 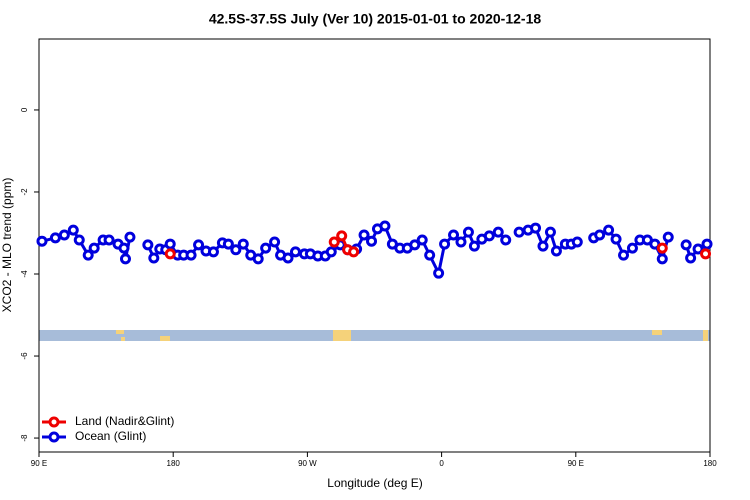 What do you see at coordinates (24, 192) in the screenshot?
I see `y-tick-label: -2` at bounding box center [24, 192].